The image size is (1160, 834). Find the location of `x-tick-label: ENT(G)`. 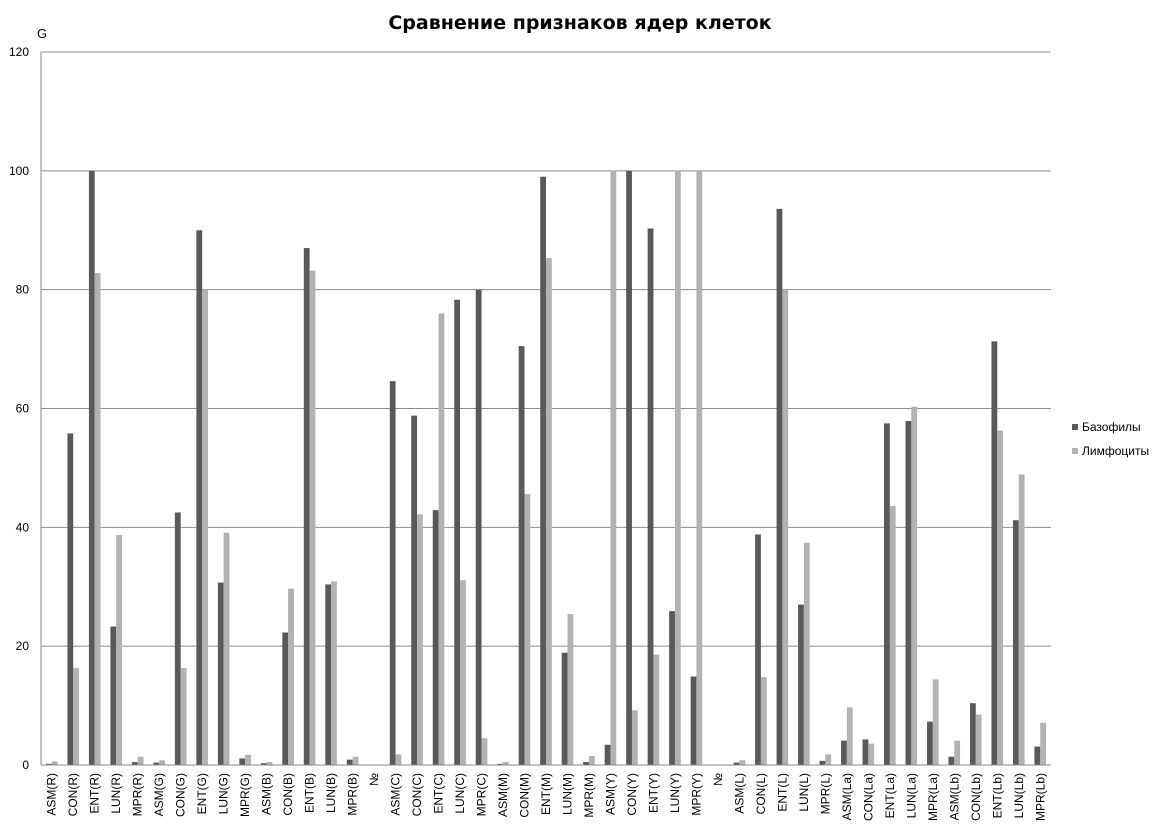

x-tick-label: ENT(G) is located at coordinates (202, 793).